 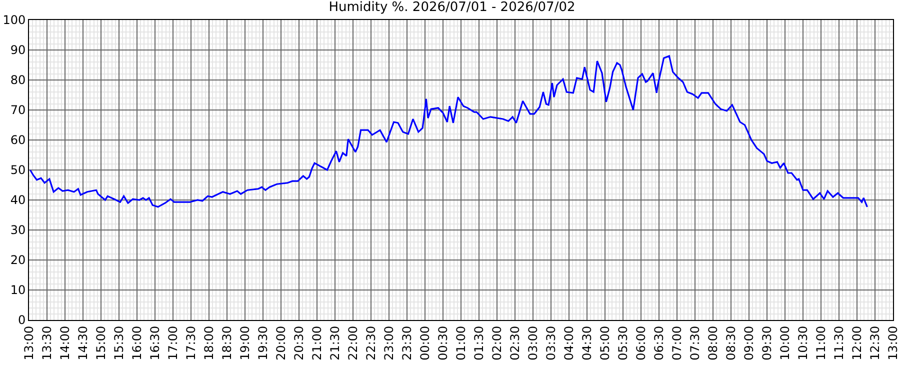 What do you see at coordinates (551, 343) in the screenshot?
I see `x-tick-label: 03:30` at bounding box center [551, 343].